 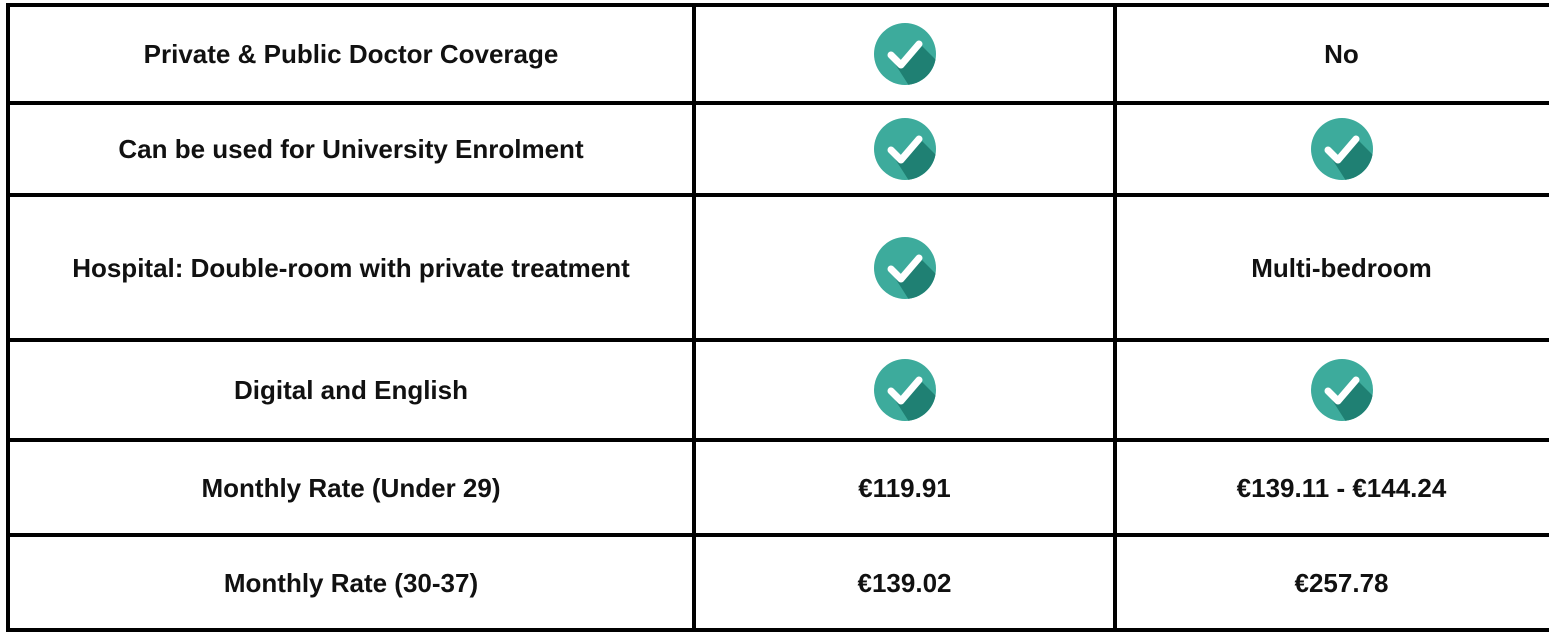 What do you see at coordinates (902, 582) in the screenshot?
I see `text-cell: €139.02` at bounding box center [902, 582].